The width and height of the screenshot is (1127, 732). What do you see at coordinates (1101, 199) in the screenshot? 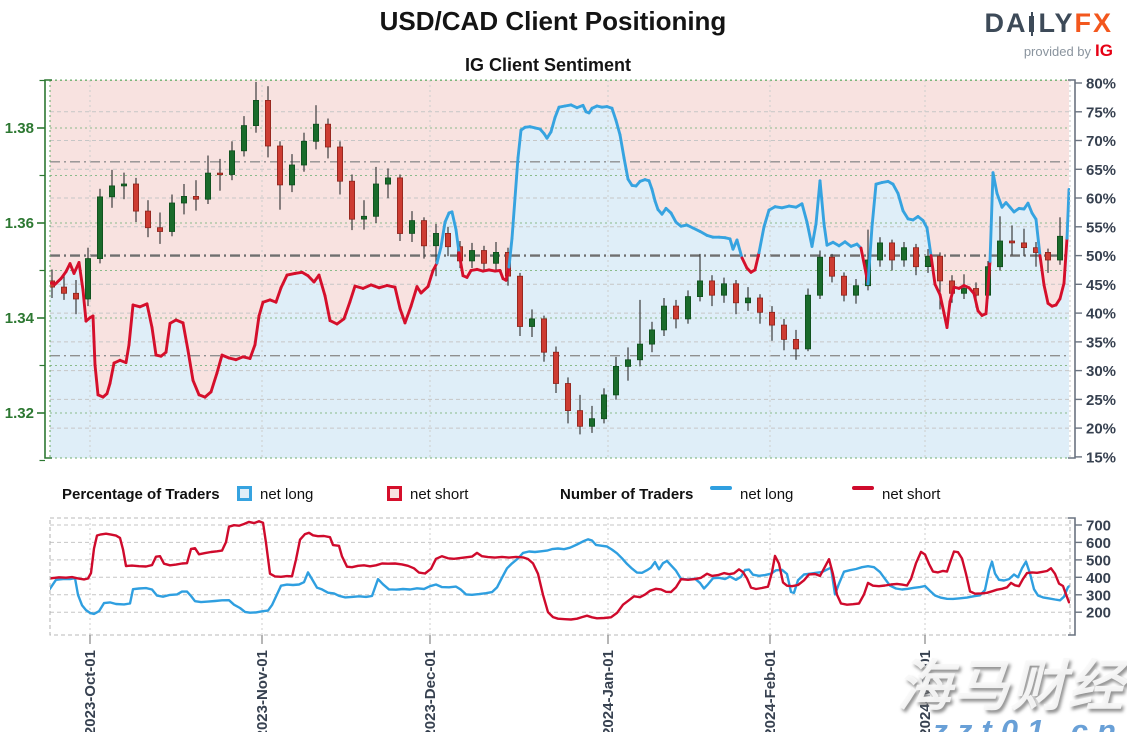
I see `svg-text: 60%` at bounding box center [1101, 199].